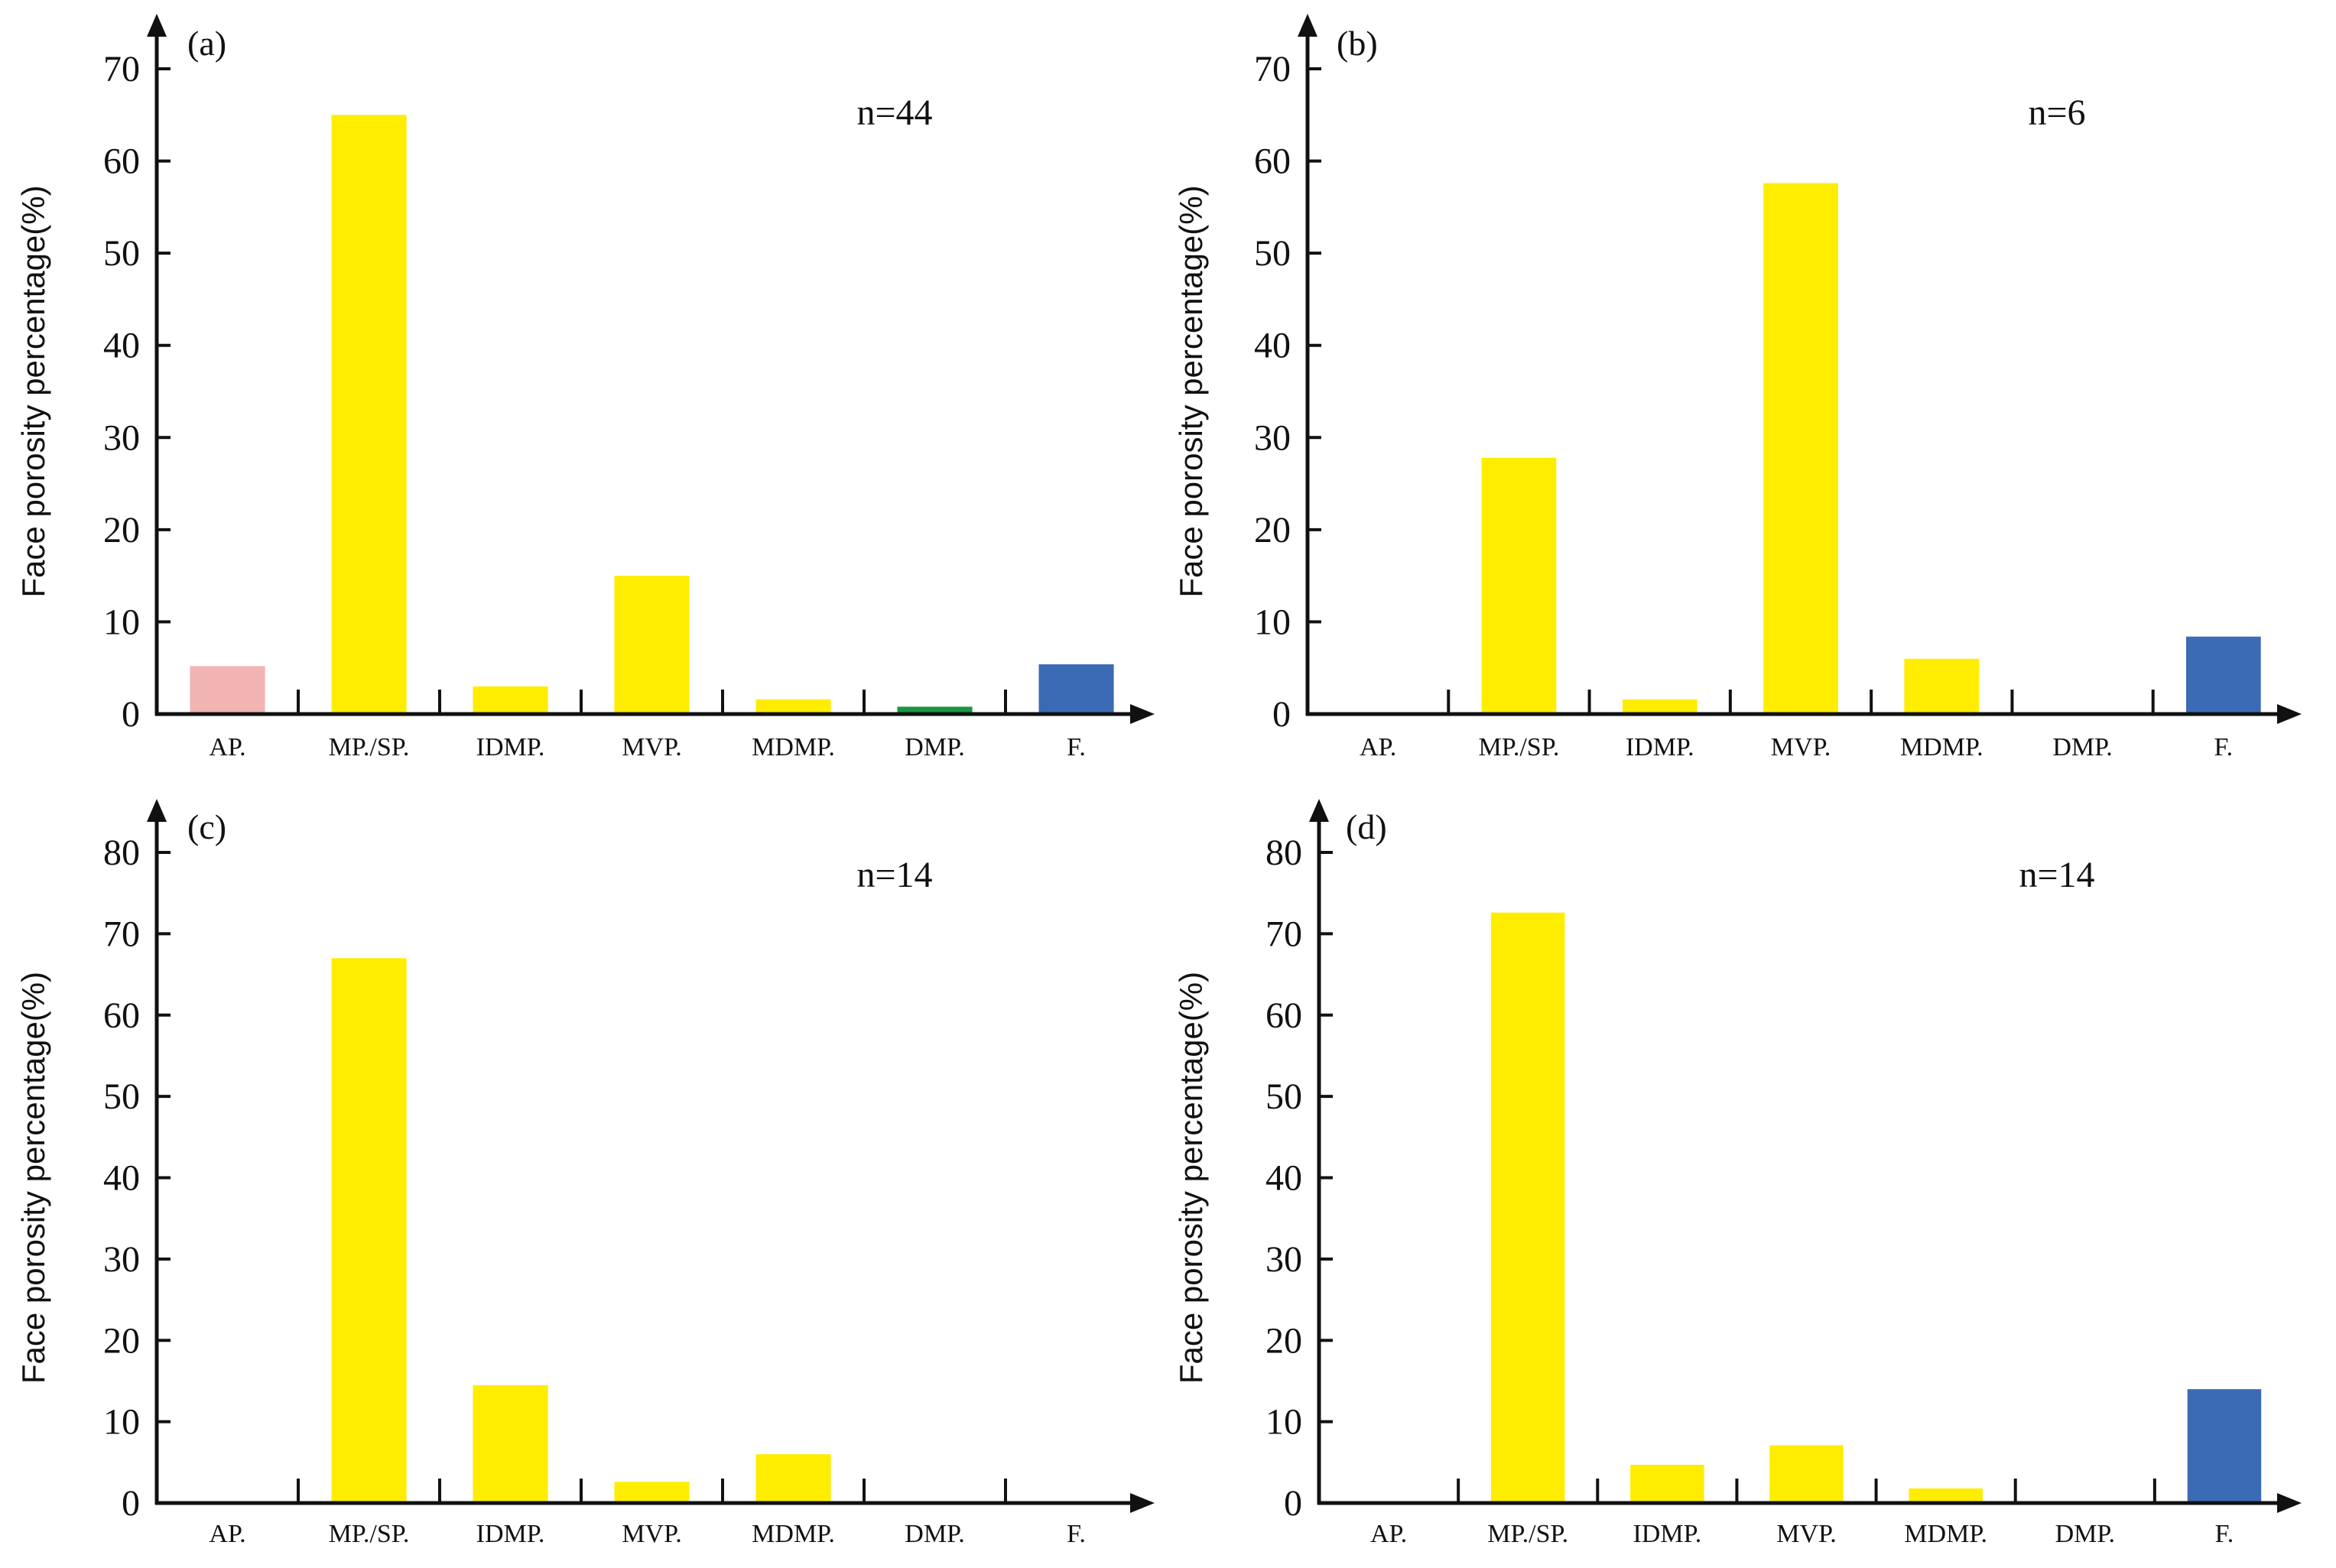 The image size is (2336, 1568). Describe the element at coordinates (2056, 113) in the screenshot. I see `sample-count-label: n=6` at that location.